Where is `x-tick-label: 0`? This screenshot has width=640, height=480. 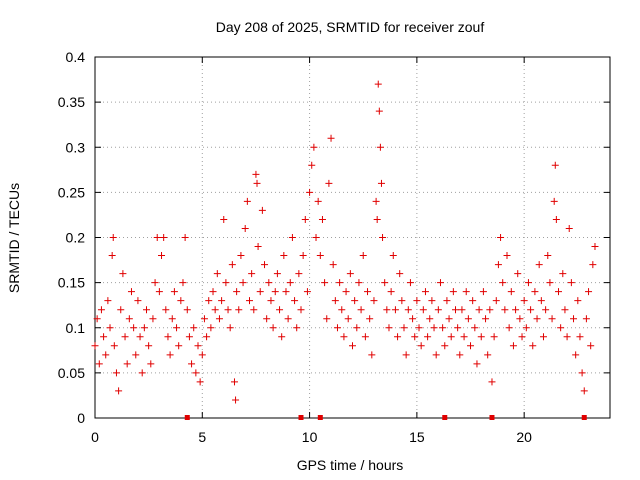
x-tick-label: 0 is located at coordinates (95, 437).